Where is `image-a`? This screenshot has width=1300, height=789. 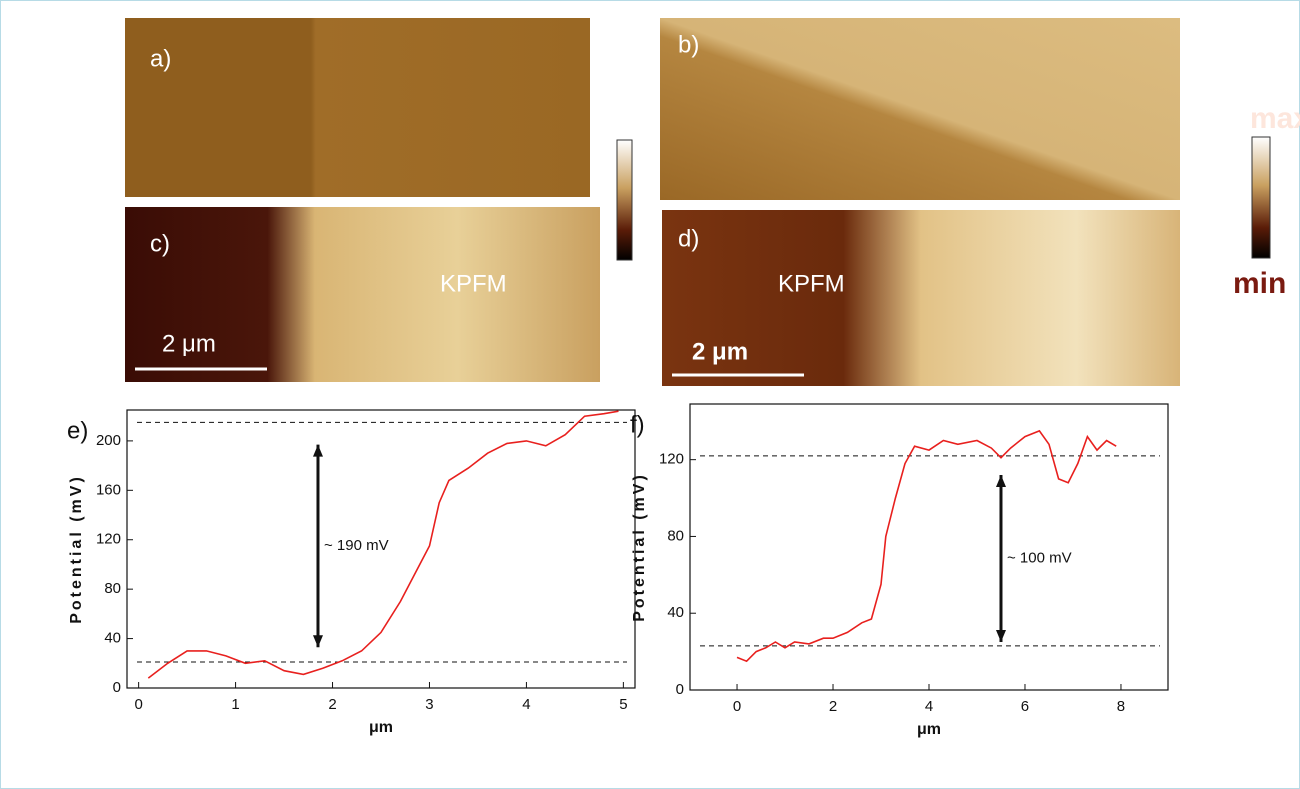 image-a is located at coordinates (357, 107).